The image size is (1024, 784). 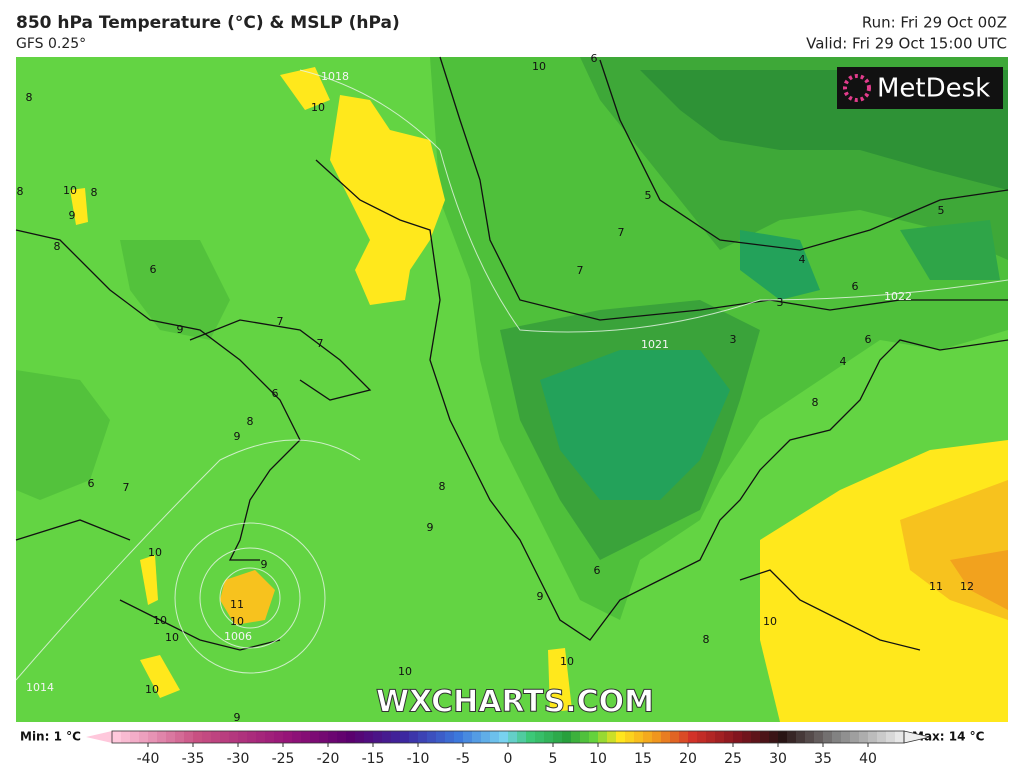 I want to click on colorbar-tick-label: 25, so click(x=733, y=759).